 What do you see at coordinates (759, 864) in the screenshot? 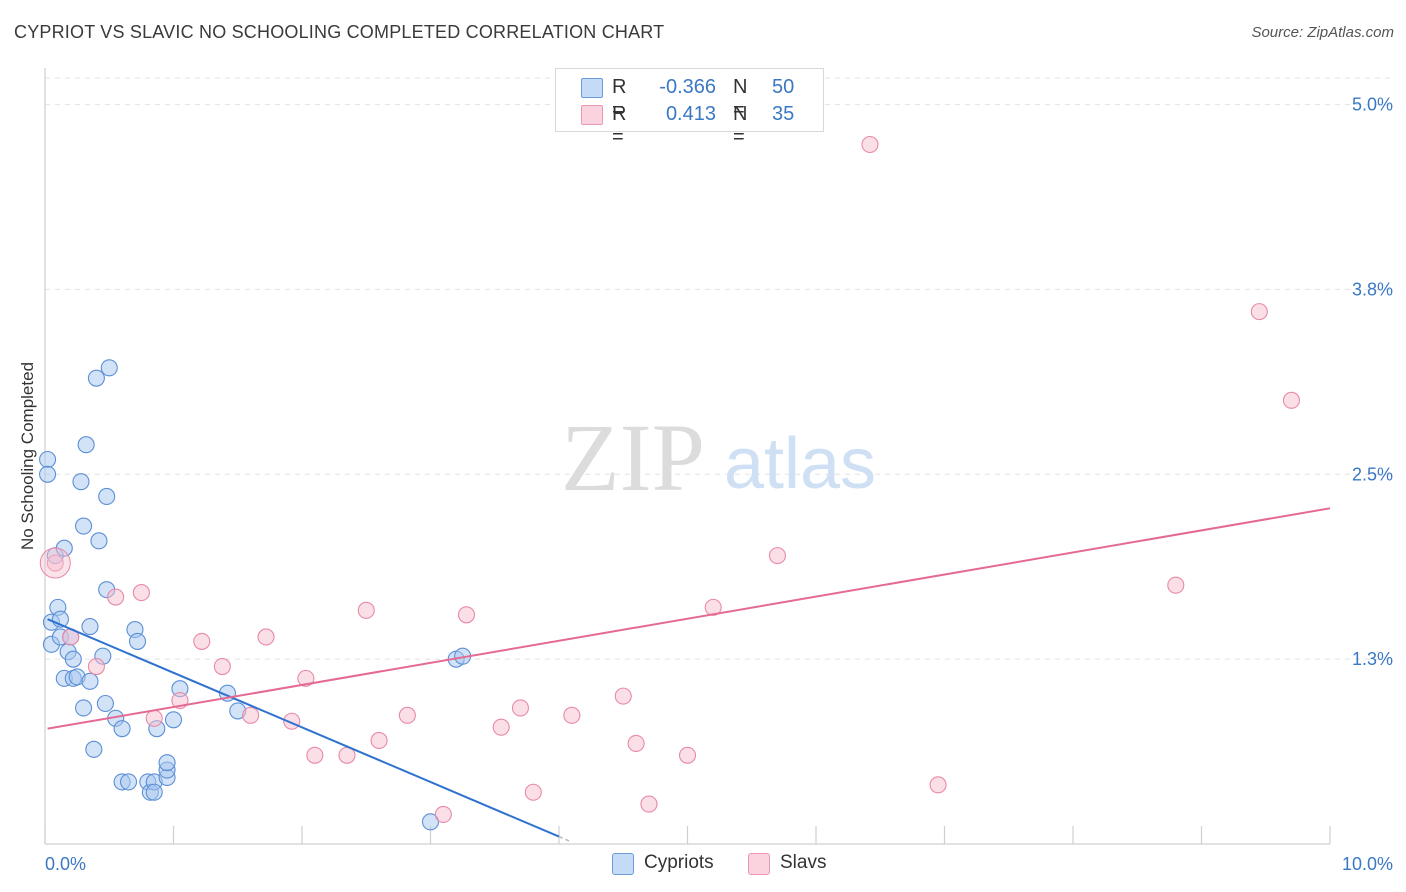
I see `bottom-legend-swatch-slavs` at bounding box center [759, 864].